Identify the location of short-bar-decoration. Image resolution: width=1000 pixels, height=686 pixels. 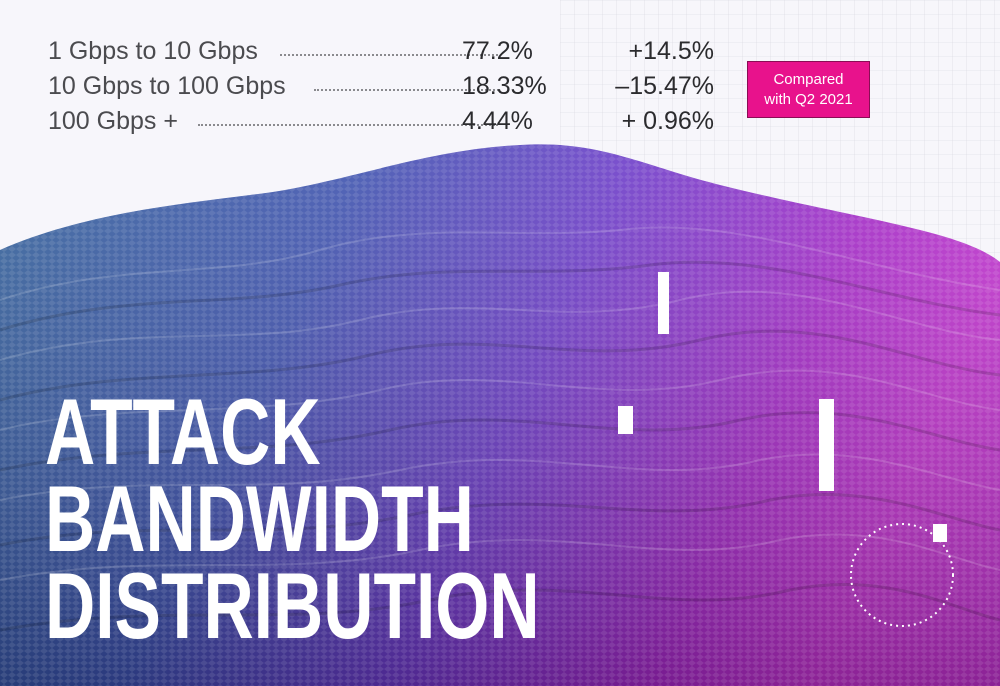
(625, 420).